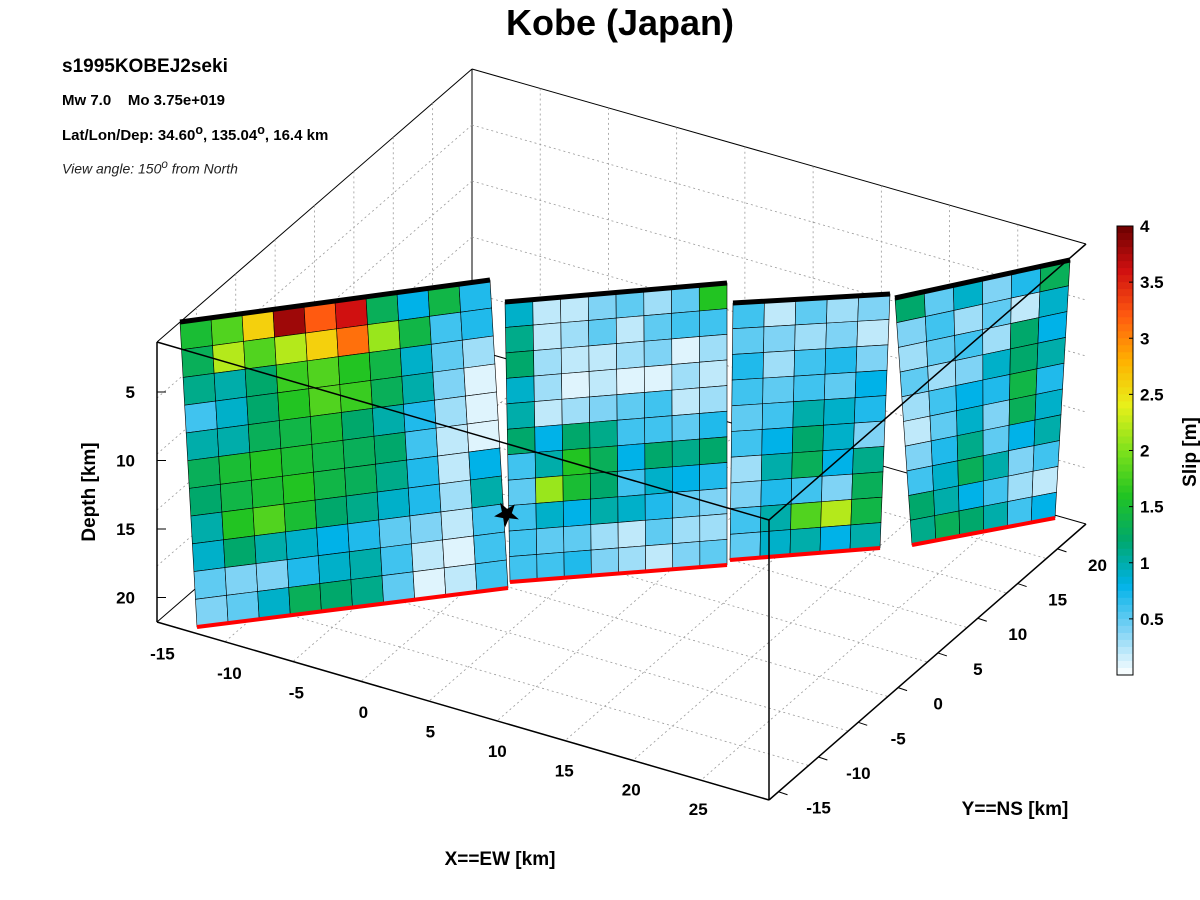  Describe the element at coordinates (1152, 507) in the screenshot. I see `colorbar-tick-label: 1.5` at that location.